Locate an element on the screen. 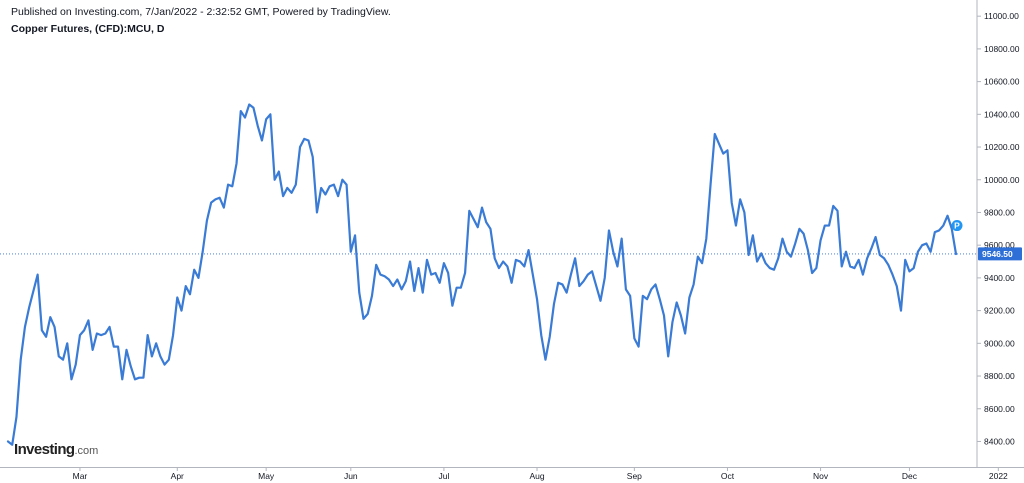  x-tick-label: Jun is located at coordinates (351, 476).